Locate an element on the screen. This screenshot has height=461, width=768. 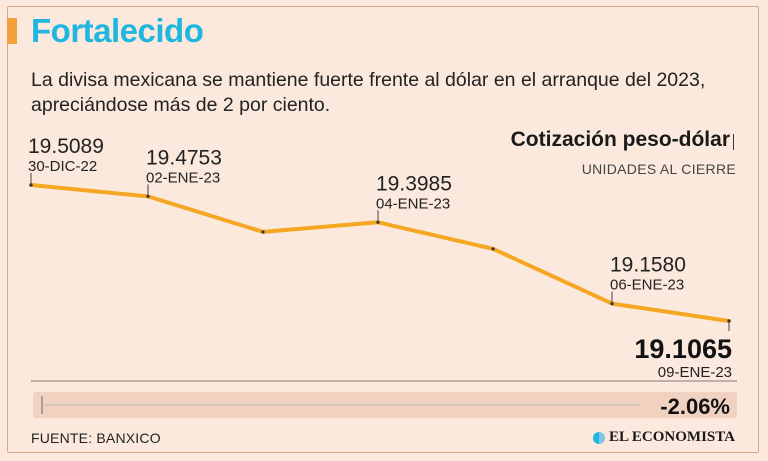
brand-logo: EL ECONOMISTA is located at coordinates (664, 437).